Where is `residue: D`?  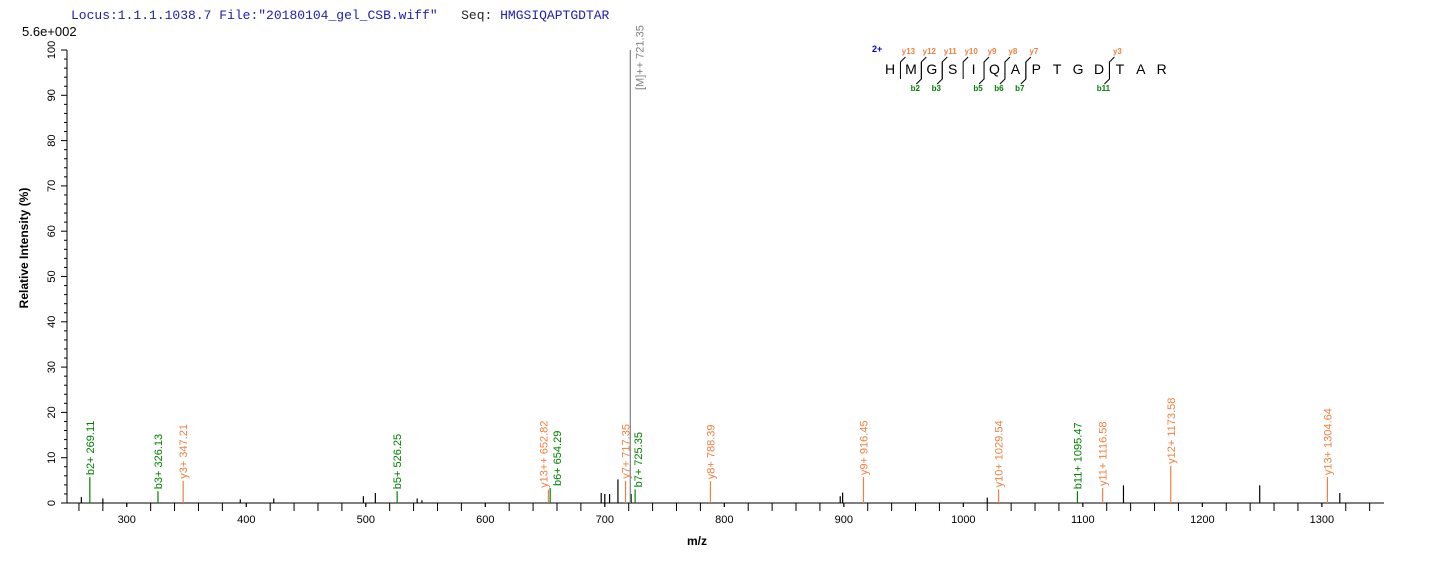
residue: D is located at coordinates (1099, 69).